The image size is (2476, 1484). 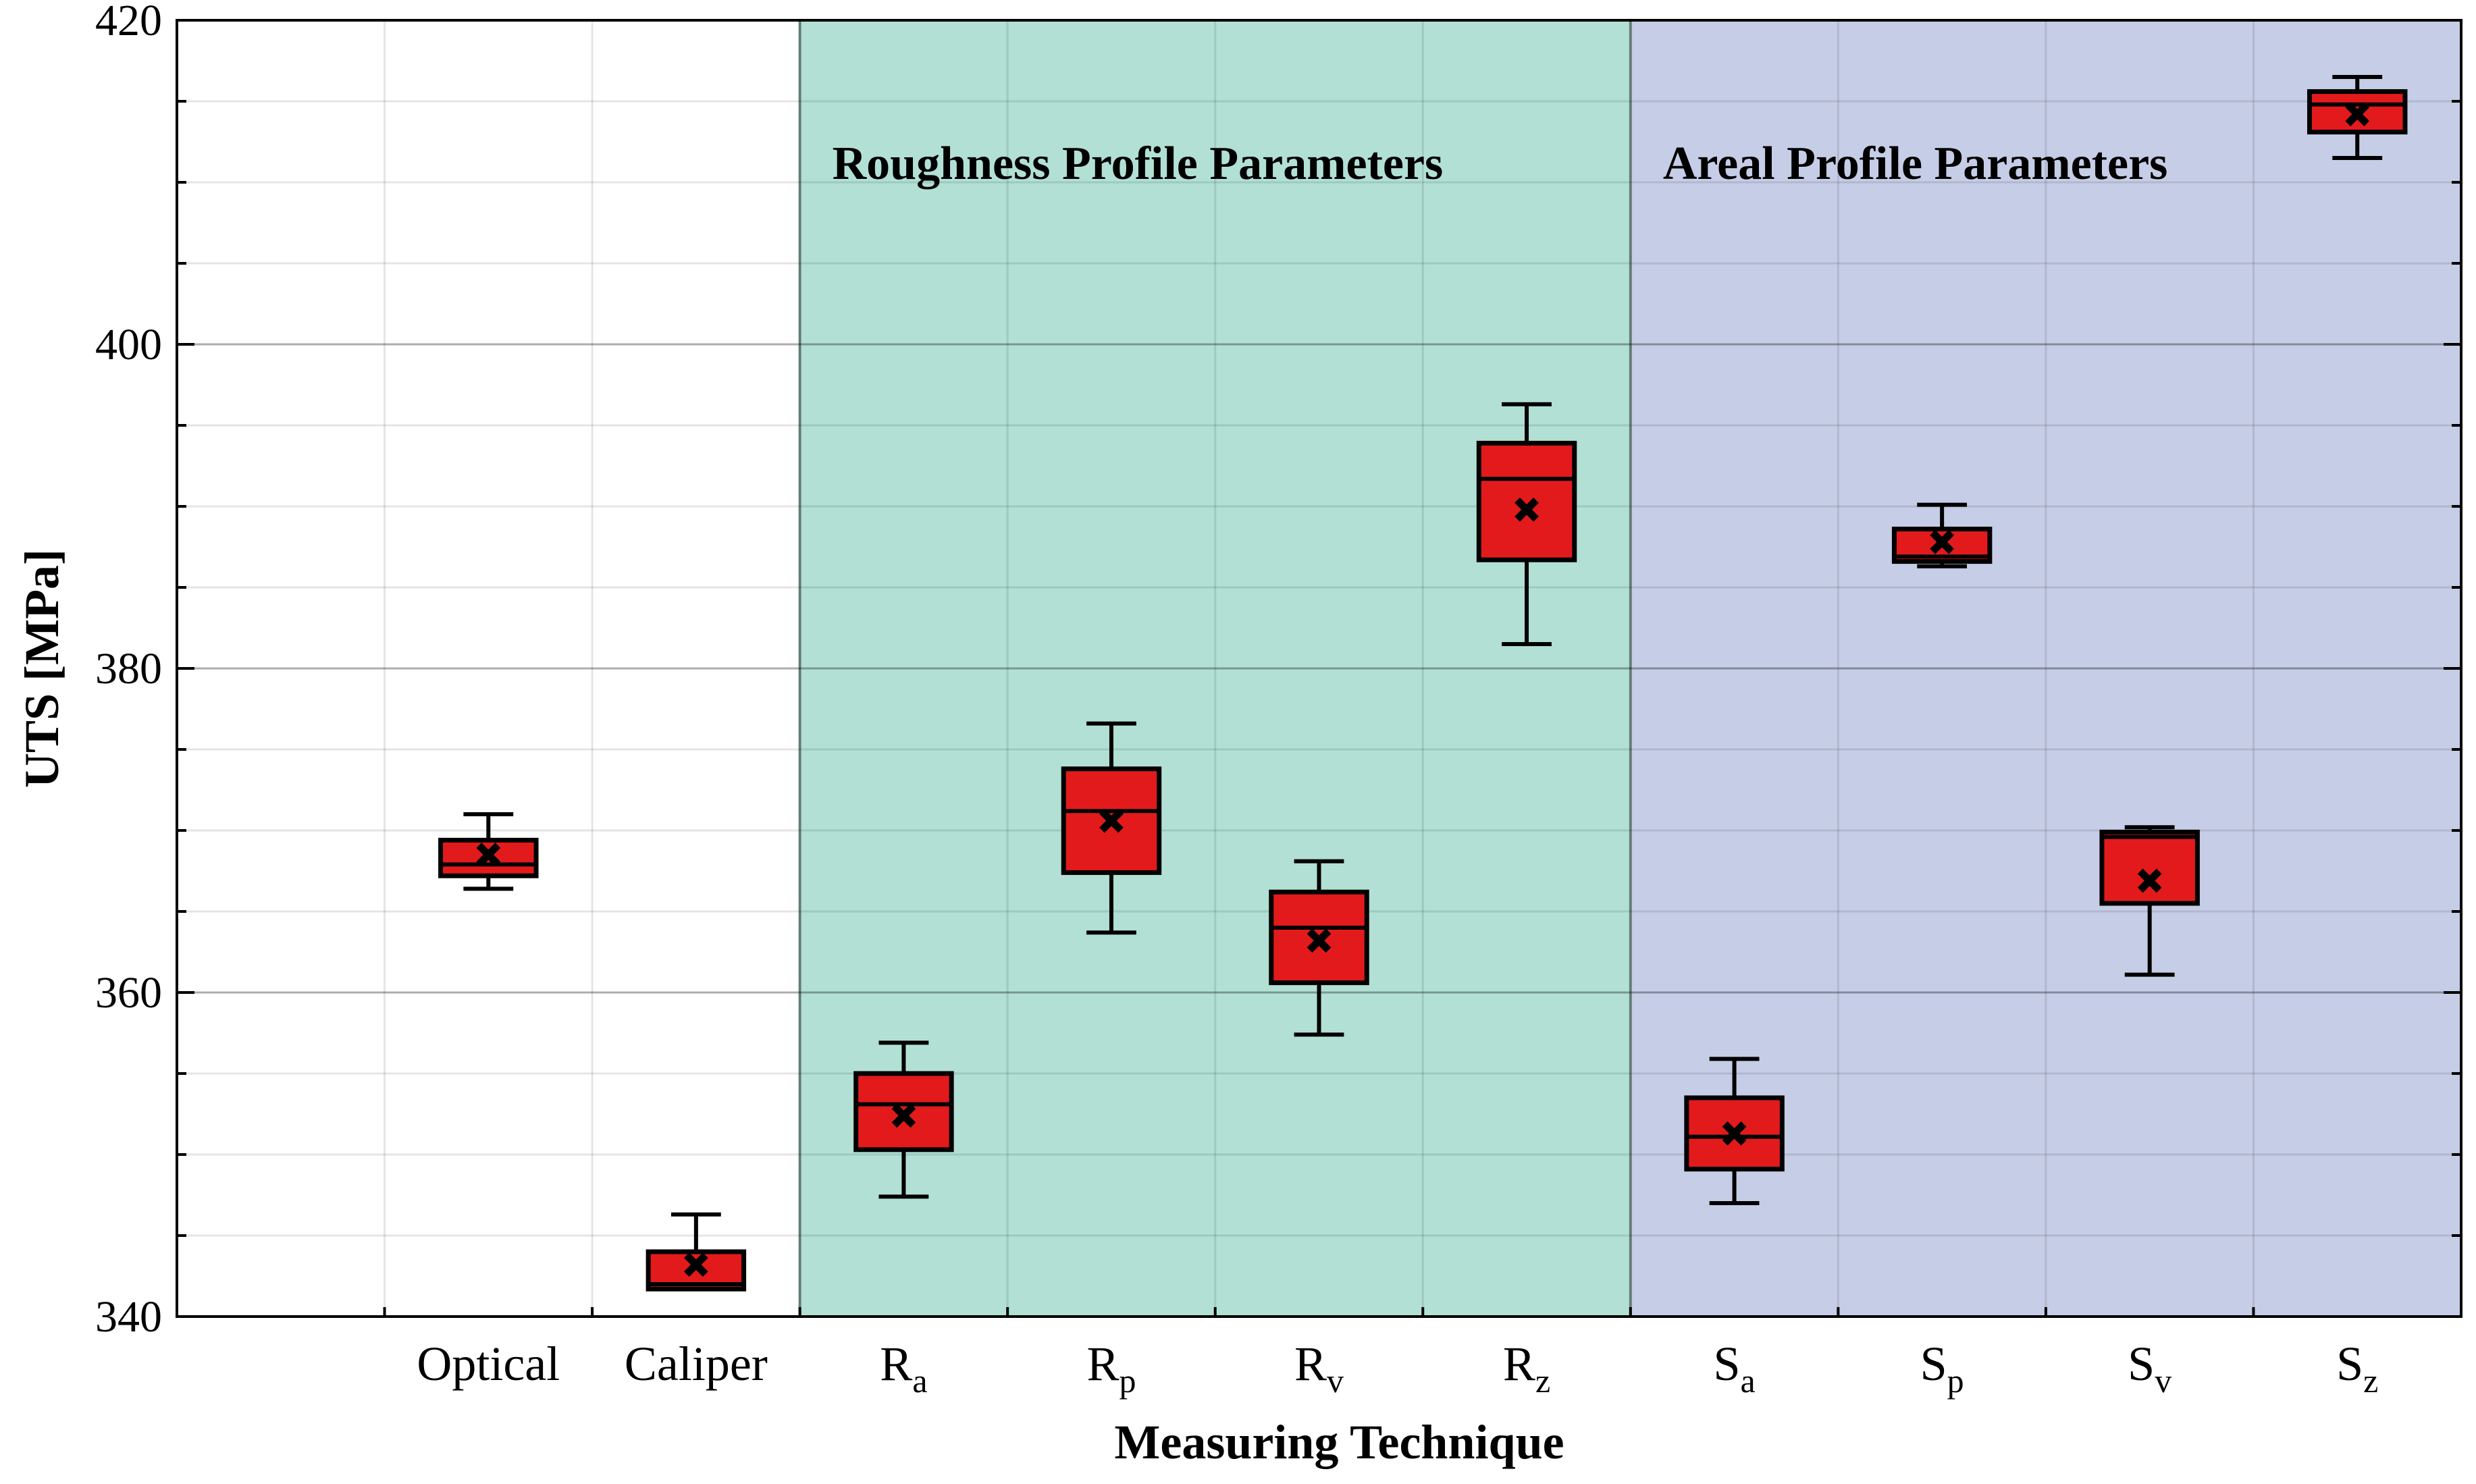 What do you see at coordinates (128, 668) in the screenshot?
I see `y-tick-label: 380` at bounding box center [128, 668].